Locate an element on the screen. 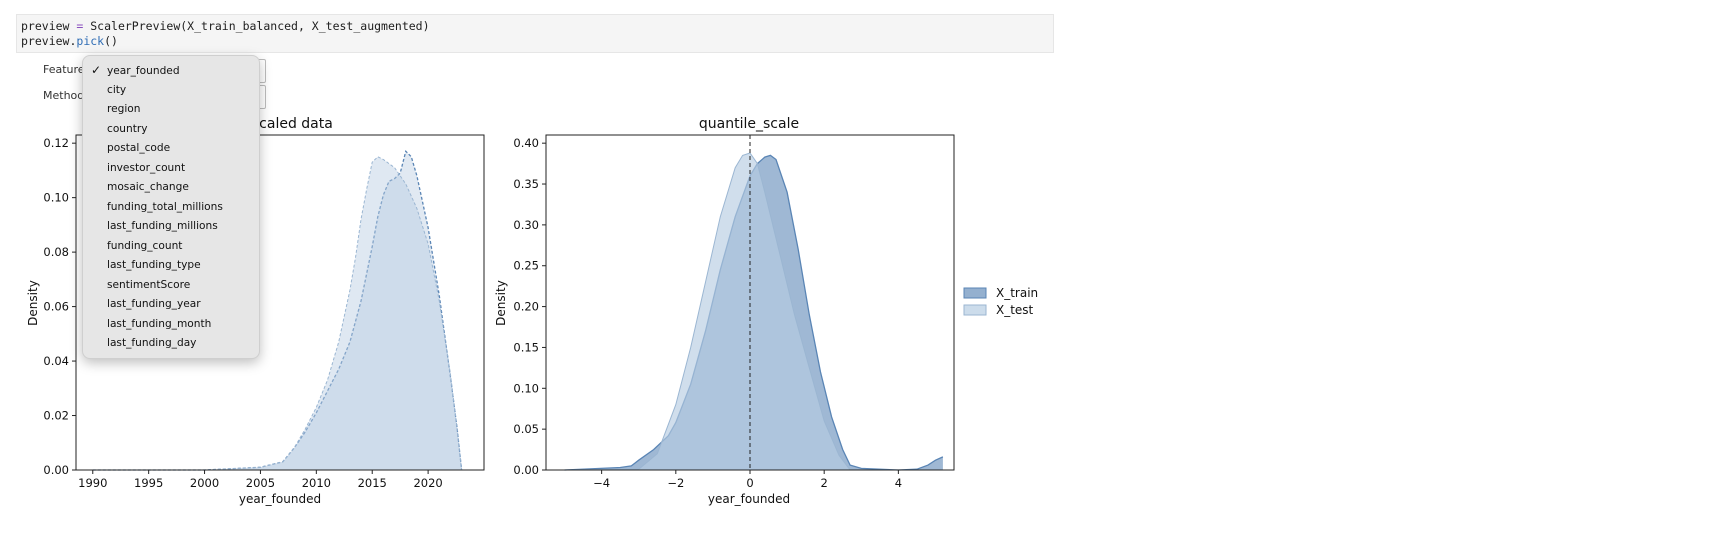 The width and height of the screenshot is (1726, 540). y-tick-label: 0.15 is located at coordinates (526, 347).